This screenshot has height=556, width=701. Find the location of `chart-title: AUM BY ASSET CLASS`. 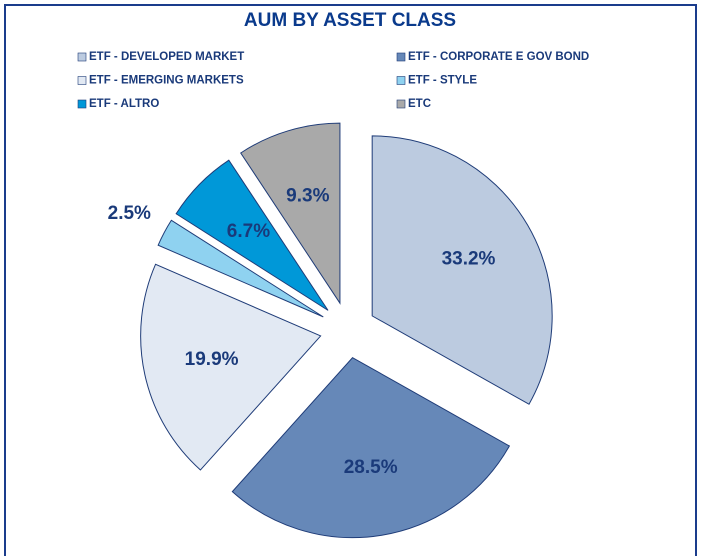

chart-title: AUM BY ASSET CLASS is located at coordinates (350, 20).